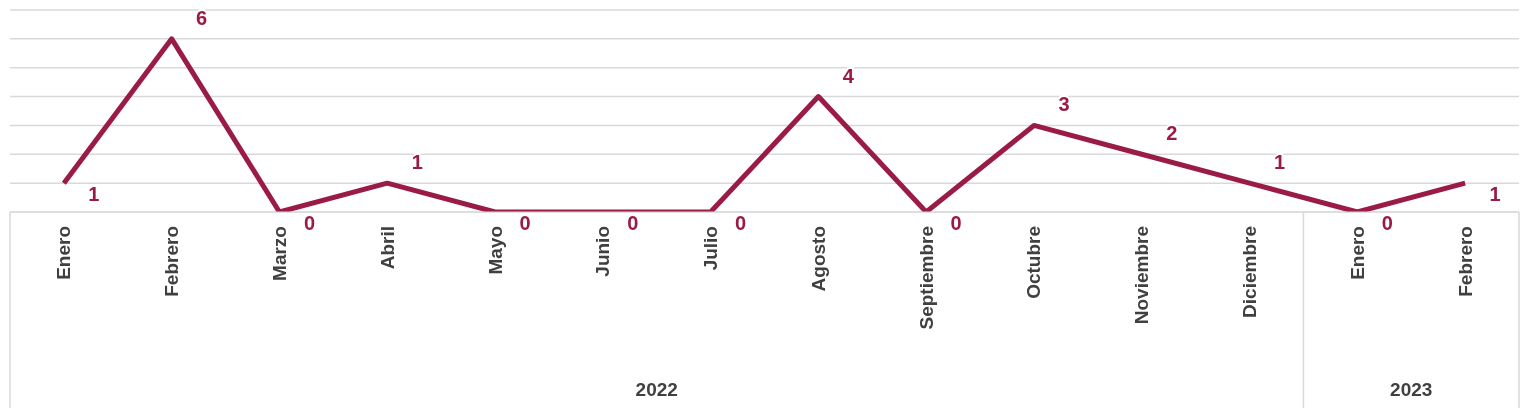 This screenshot has height=408, width=1531. Describe the element at coordinates (495, 250) in the screenshot. I see `x-tick-label: Mayo` at that location.